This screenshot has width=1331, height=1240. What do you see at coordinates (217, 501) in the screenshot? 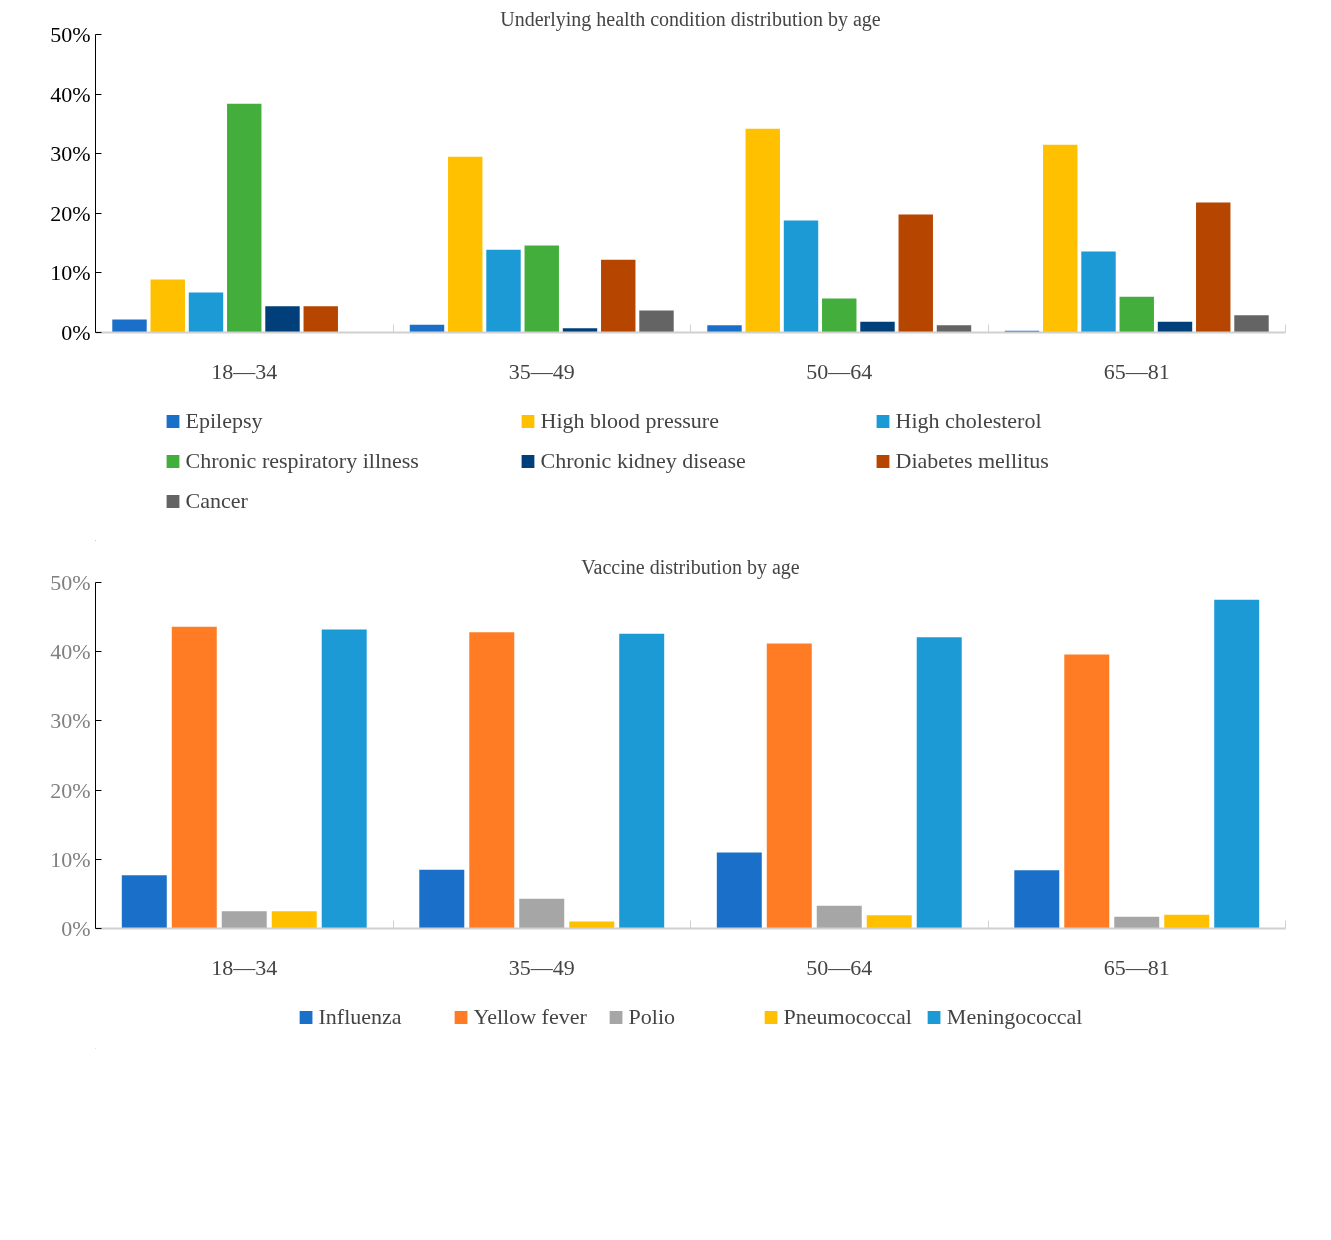
I see `legend-label: Cancer` at bounding box center [217, 501].